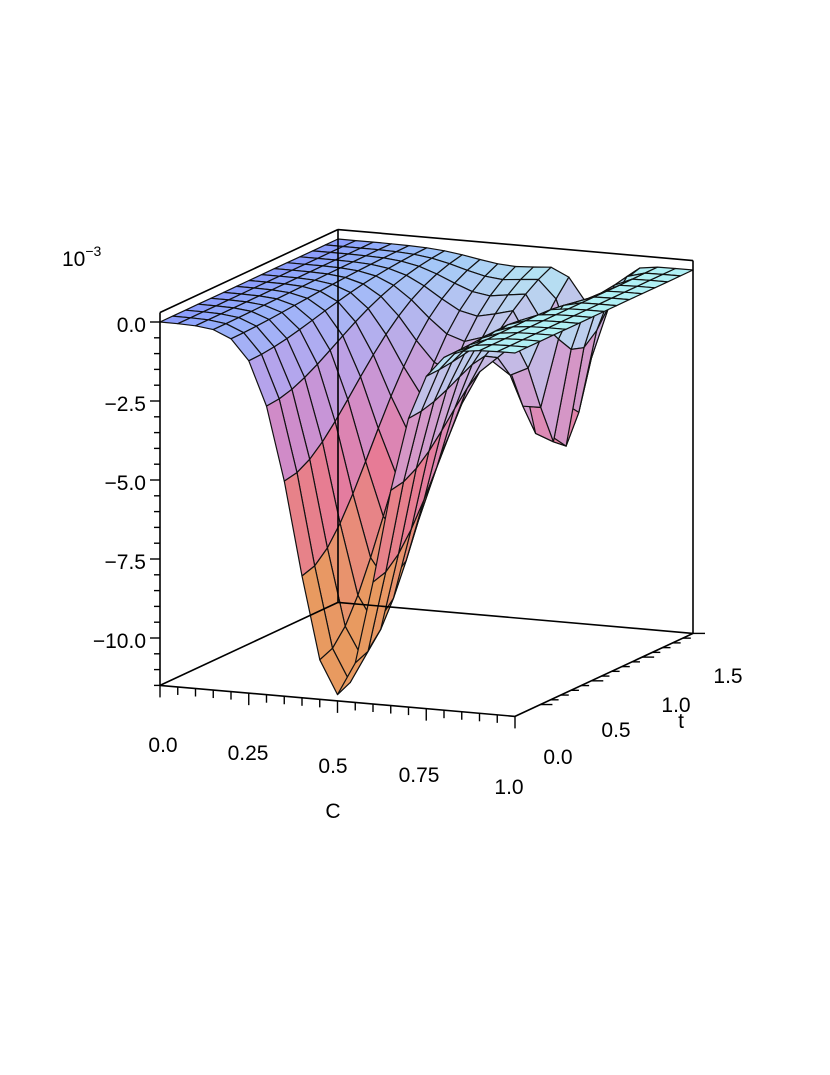  I want to click on z-tick-label-2: −5.0, so click(125, 483).